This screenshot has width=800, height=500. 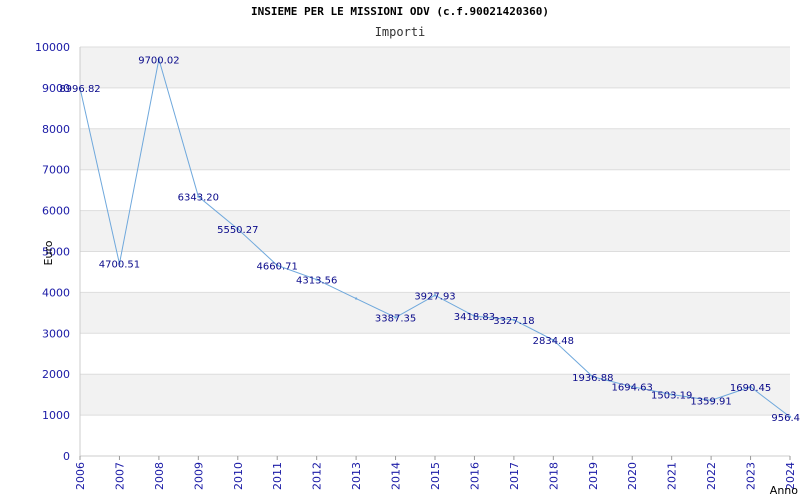 What do you see at coordinates (317, 476) in the screenshot?
I see `x-tick-label: 2012` at bounding box center [317, 476].